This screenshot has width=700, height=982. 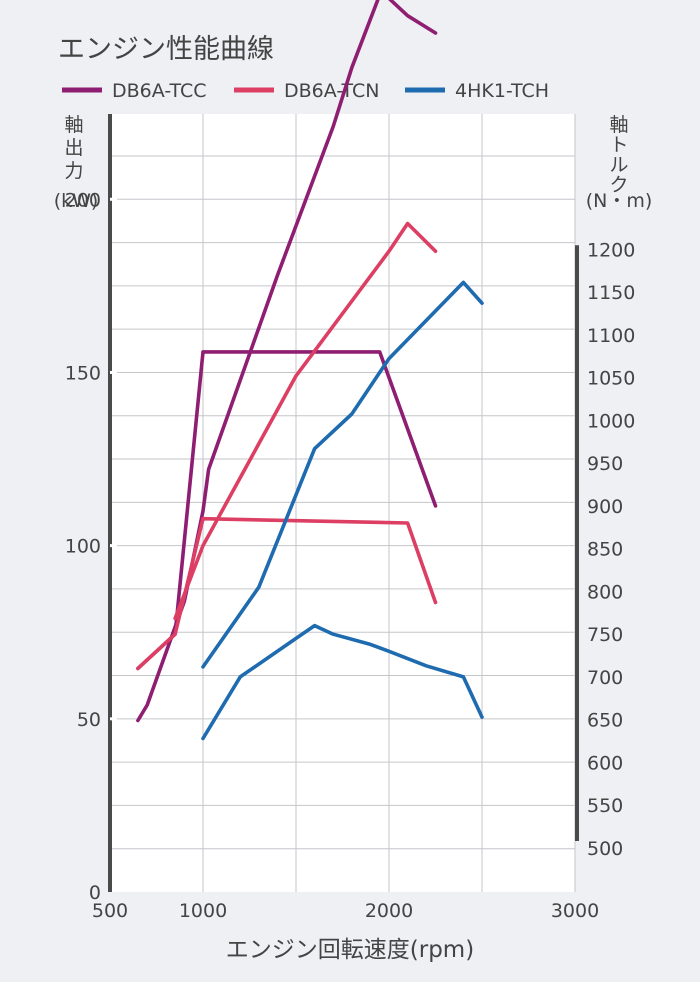 What do you see at coordinates (611, 250) in the screenshot?
I see `right-tick-label: 1200` at bounding box center [611, 250].